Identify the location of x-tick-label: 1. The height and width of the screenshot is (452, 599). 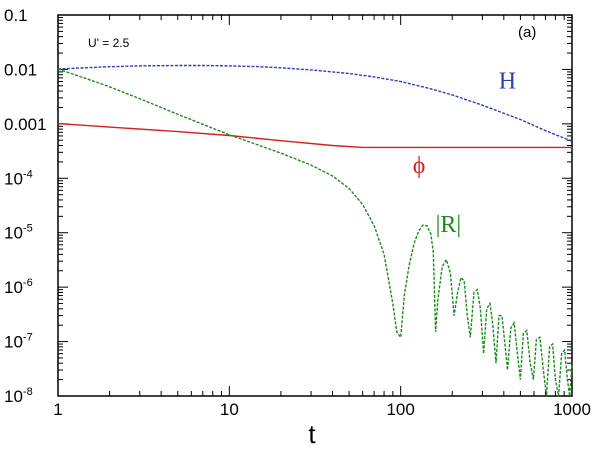
(57, 409).